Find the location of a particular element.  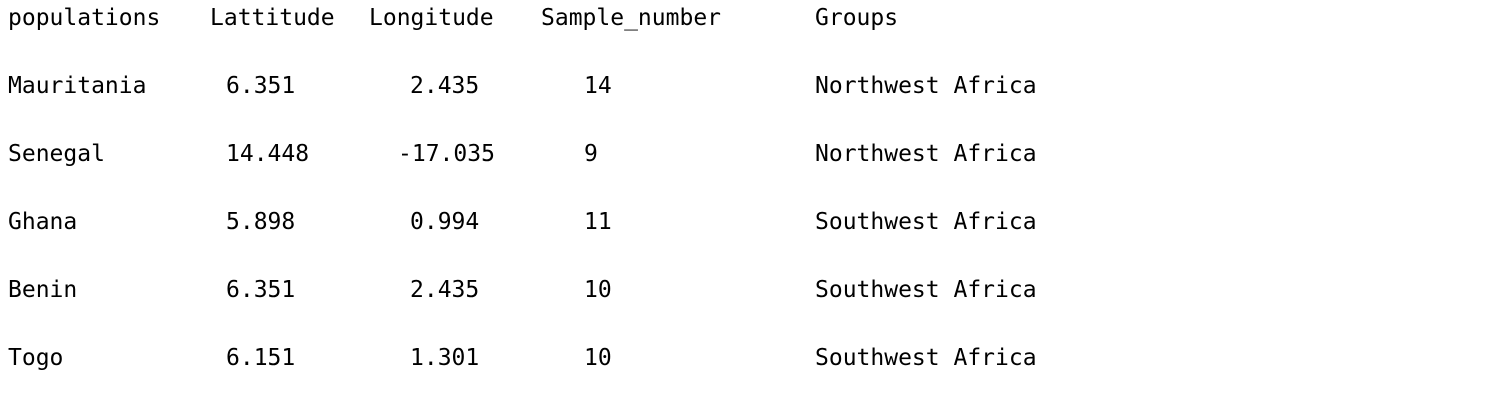

latitude-cell: 5.898 is located at coordinates (261, 222).